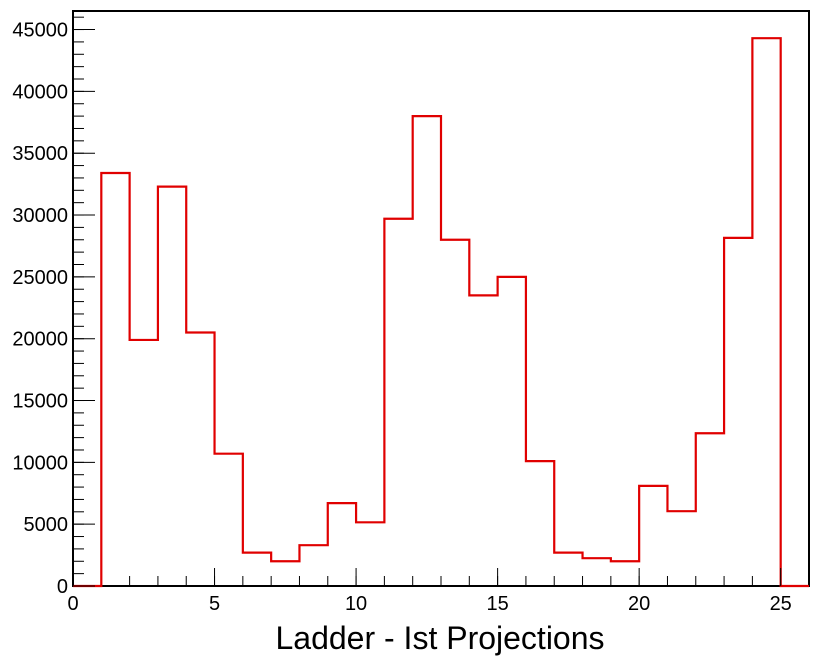  What do you see at coordinates (639, 604) in the screenshot?
I see `x-tick-label: 20` at bounding box center [639, 604].